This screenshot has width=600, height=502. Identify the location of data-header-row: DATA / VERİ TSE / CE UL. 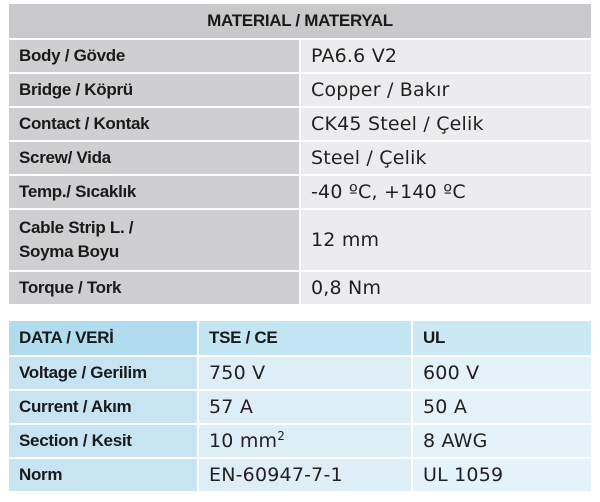
(300, 338).